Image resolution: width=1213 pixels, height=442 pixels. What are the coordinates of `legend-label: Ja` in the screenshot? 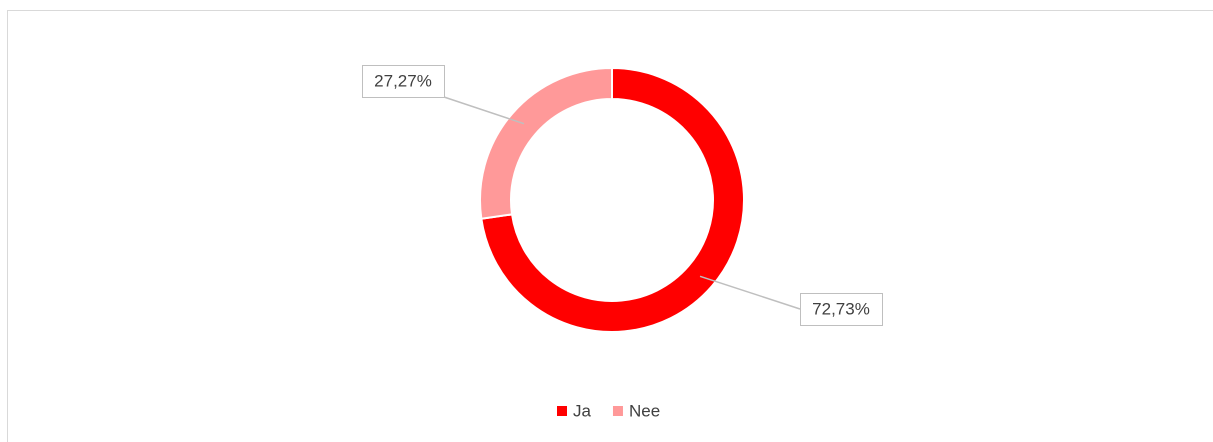 It's located at (582, 410).